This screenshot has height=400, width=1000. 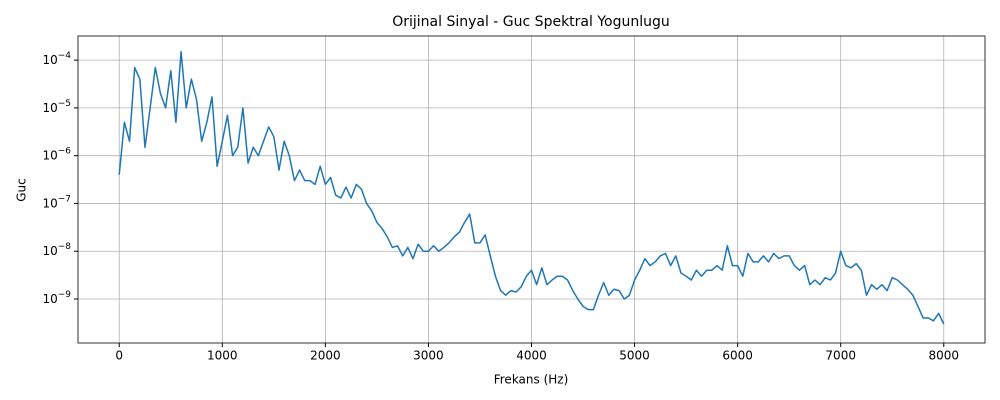 I want to click on y-tick-label: 10⁻⁴, so click(x=56, y=59).